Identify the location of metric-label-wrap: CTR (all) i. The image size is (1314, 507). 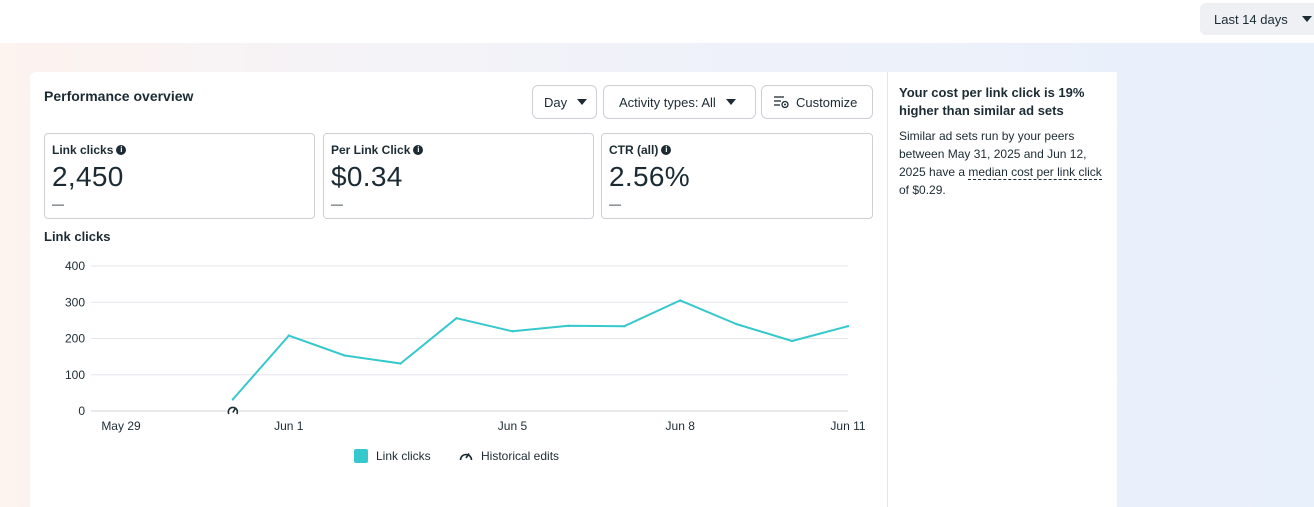
(640, 150).